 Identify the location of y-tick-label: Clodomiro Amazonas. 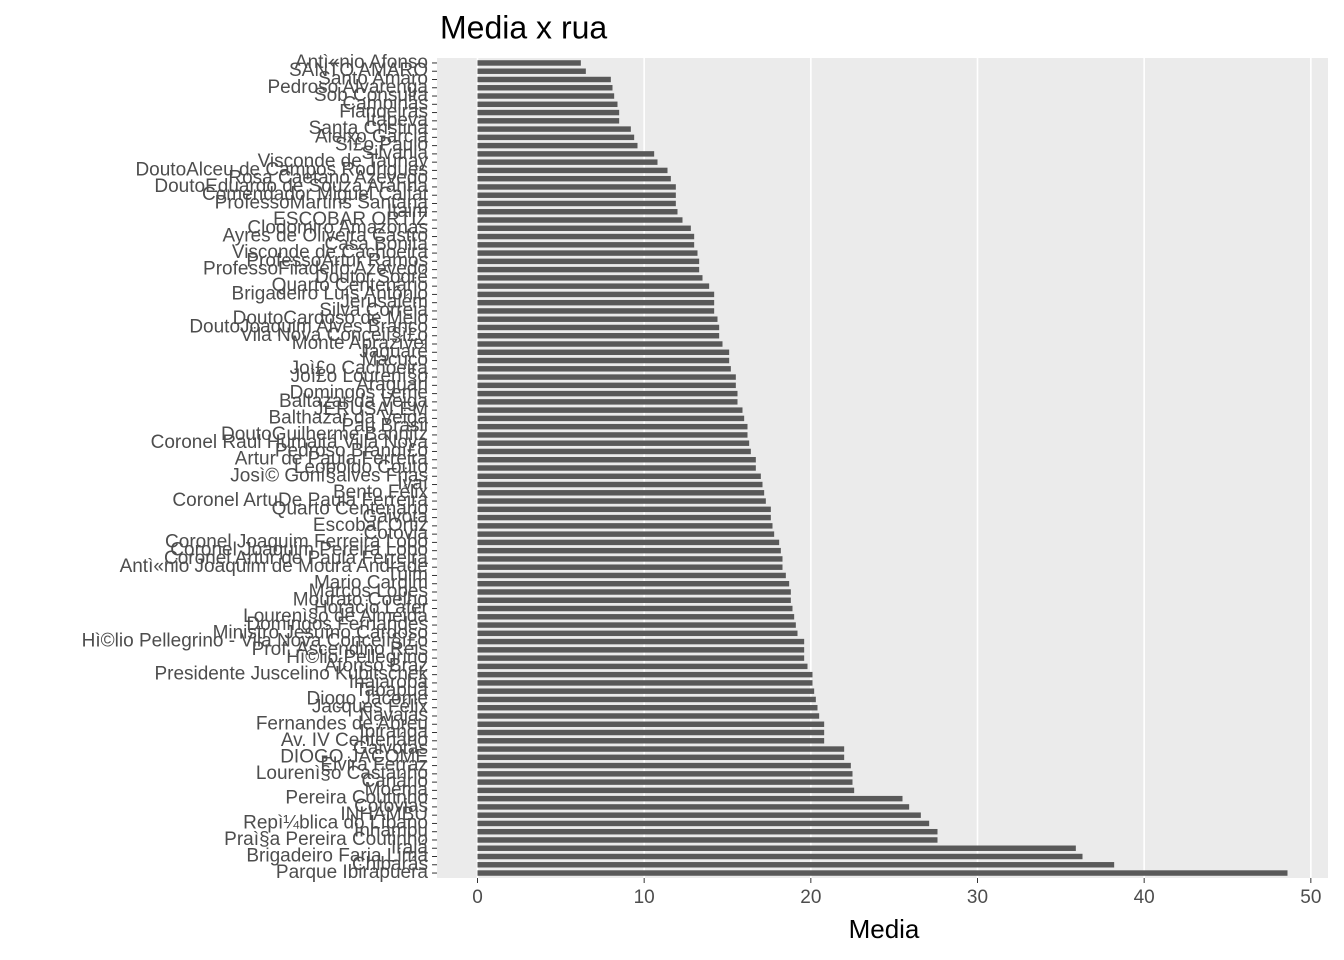
(337, 227).